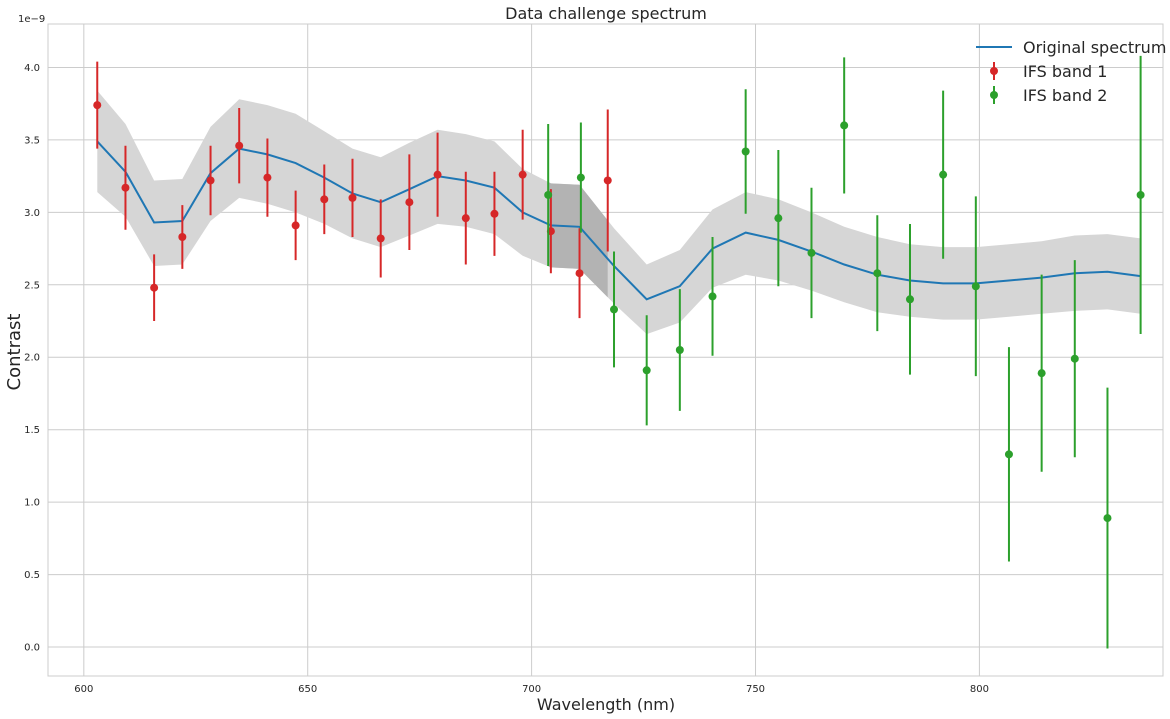 This screenshot has height=719, width=1170. I want to click on x-axis-ticks: 600 650 700 750 800, so click(531, 689).